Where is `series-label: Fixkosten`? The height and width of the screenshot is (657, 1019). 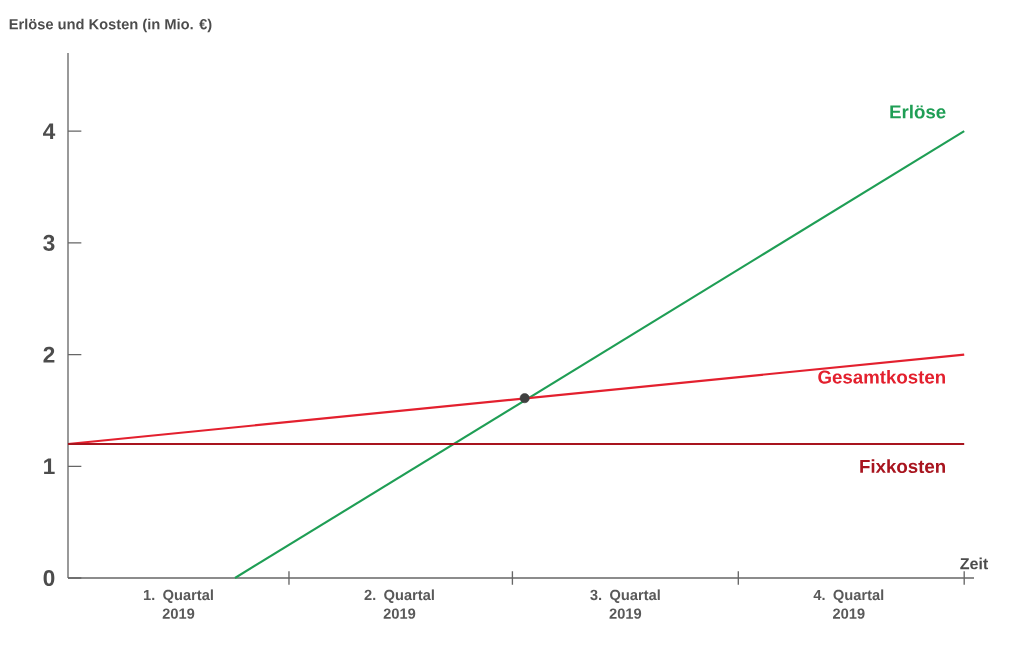 series-label: Fixkosten is located at coordinates (902, 466).